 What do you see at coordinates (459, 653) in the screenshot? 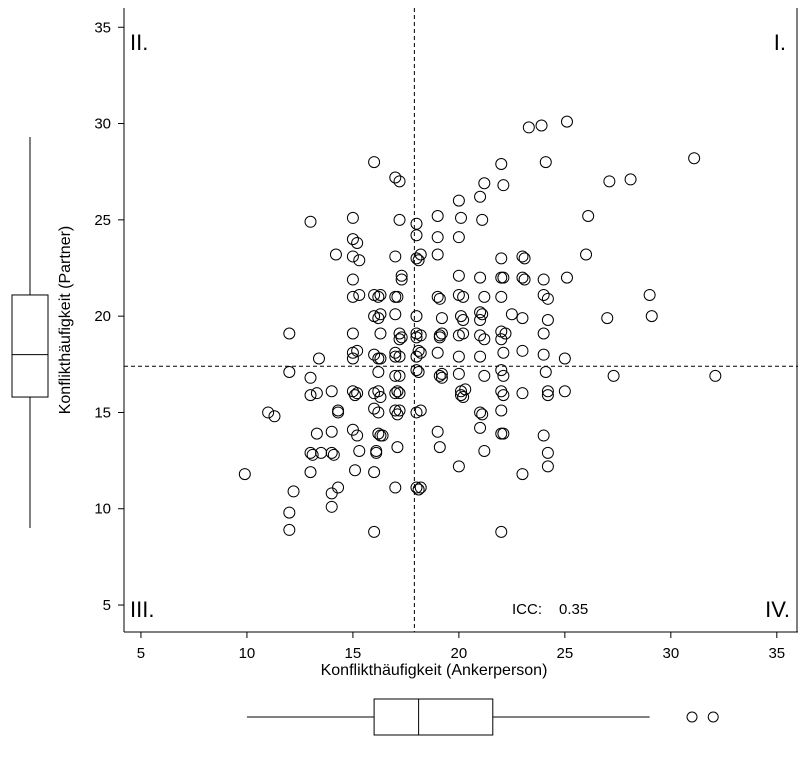
I see `x-tick-label: 20` at bounding box center [459, 653].